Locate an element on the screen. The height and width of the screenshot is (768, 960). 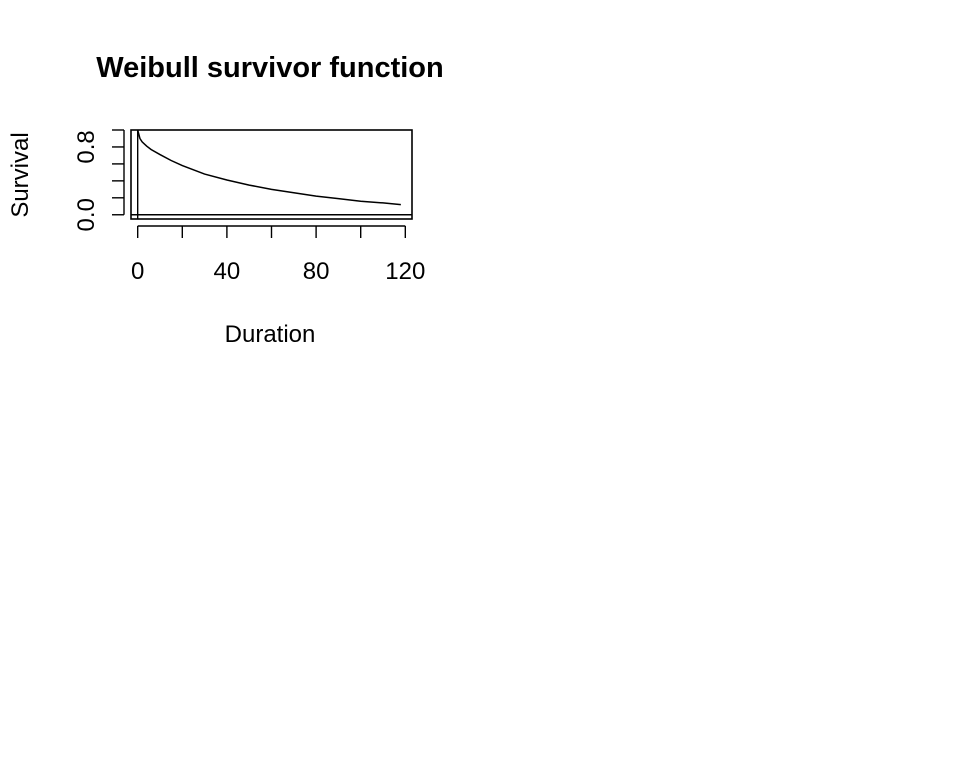
x-tick-label: 120 is located at coordinates (405, 271).